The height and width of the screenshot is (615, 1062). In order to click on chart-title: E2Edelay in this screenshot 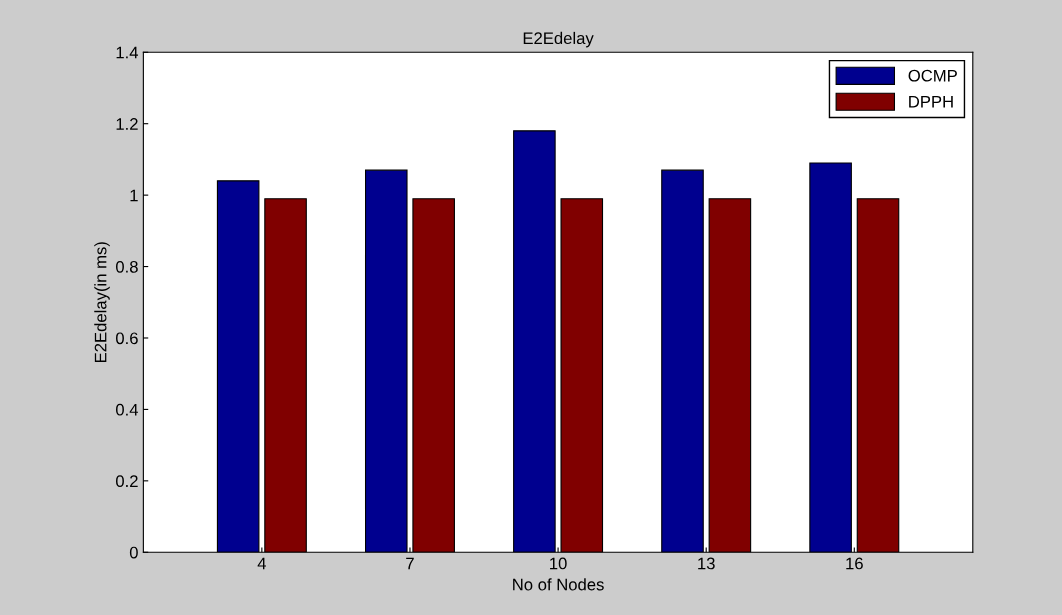, I will do `click(558, 39)`.